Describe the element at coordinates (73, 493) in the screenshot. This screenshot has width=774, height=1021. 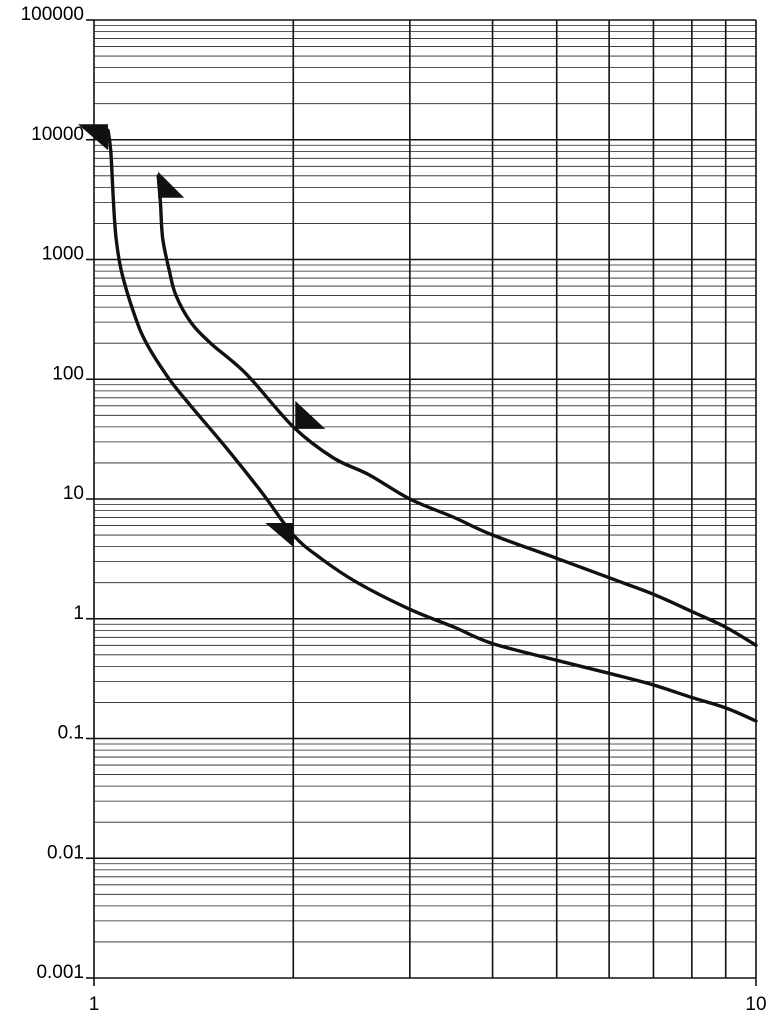
I see `y-tick-label: 10` at that location.